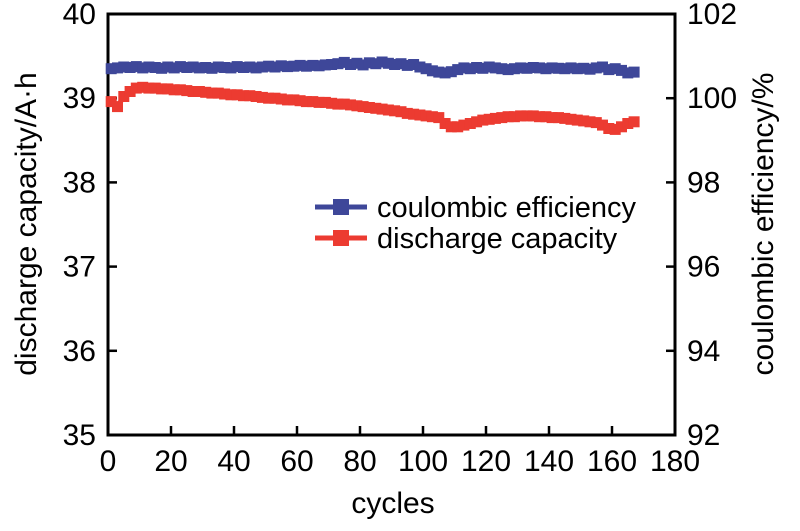 This screenshot has height=531, width=800. I want to click on legend-label-discharge-capacity: discharge capacity, so click(497, 239).